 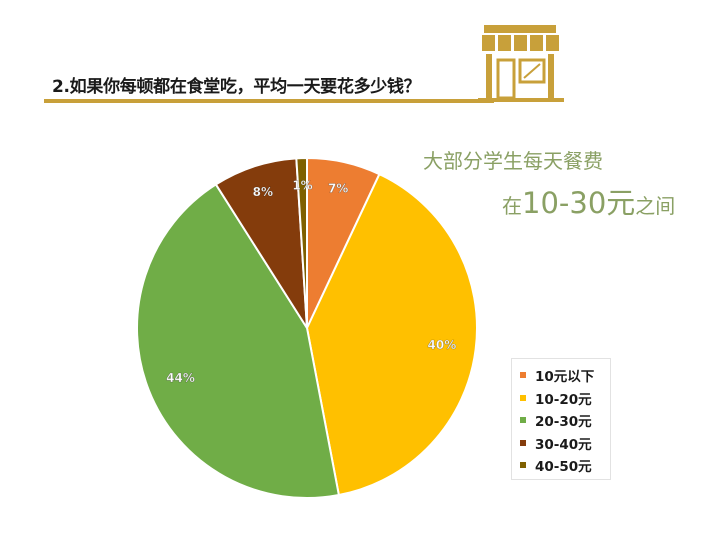 I want to click on pie-data-label: 40%, so click(x=442, y=345).